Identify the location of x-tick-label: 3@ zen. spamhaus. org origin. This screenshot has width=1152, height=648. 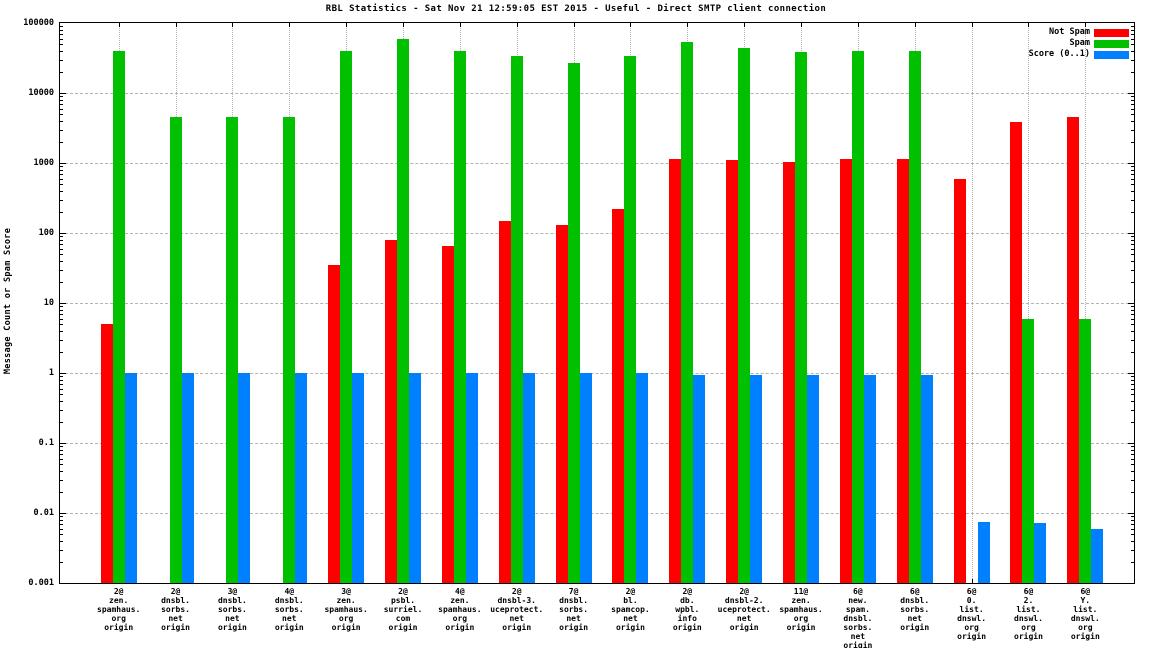
(346, 609).